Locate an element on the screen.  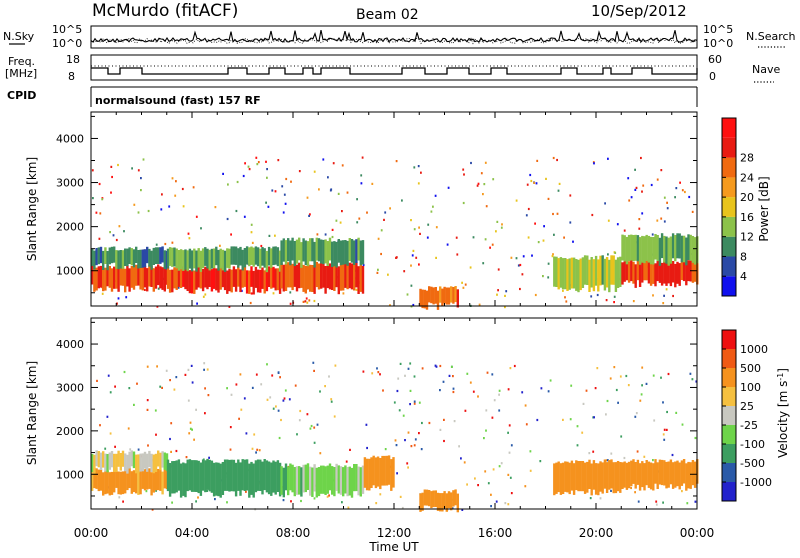
freq-panel: Freq. [MHz] 18 8 60 0 Nave is located at coordinates (392, 68).